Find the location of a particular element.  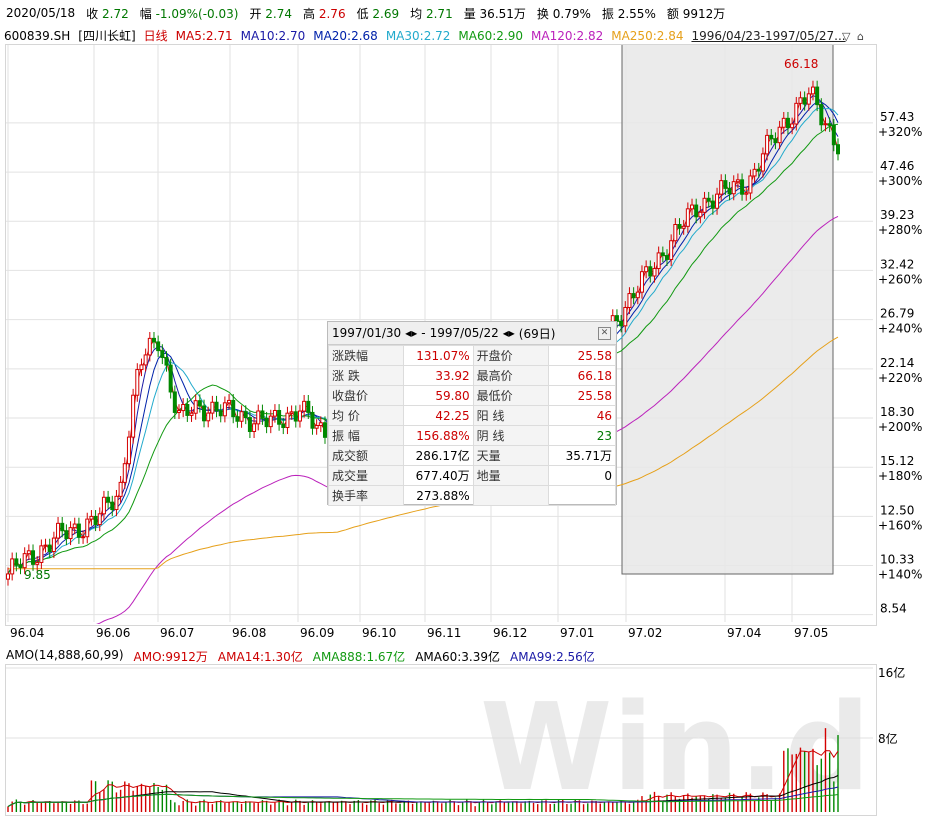

open-value: 2.74 is located at coordinates (279, 13).